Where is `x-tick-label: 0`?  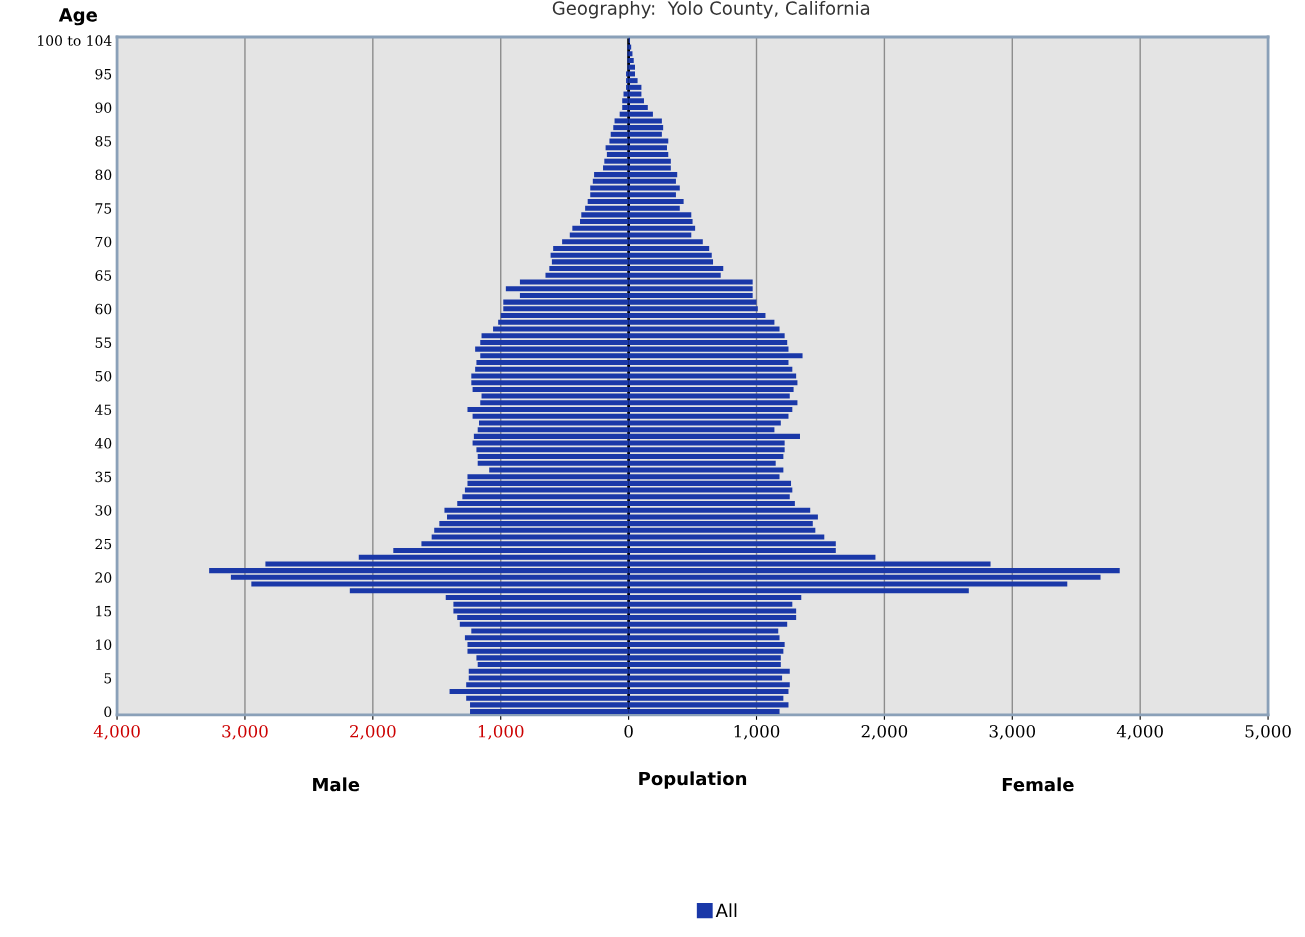 x-tick-label: 0 is located at coordinates (628, 731).